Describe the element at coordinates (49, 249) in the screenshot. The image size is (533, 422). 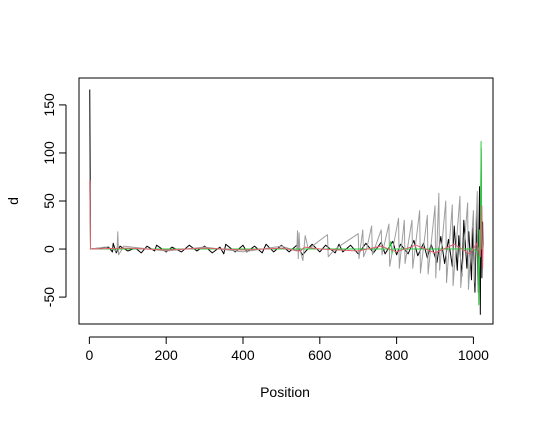
I see `y-tick-label: 0` at that location.